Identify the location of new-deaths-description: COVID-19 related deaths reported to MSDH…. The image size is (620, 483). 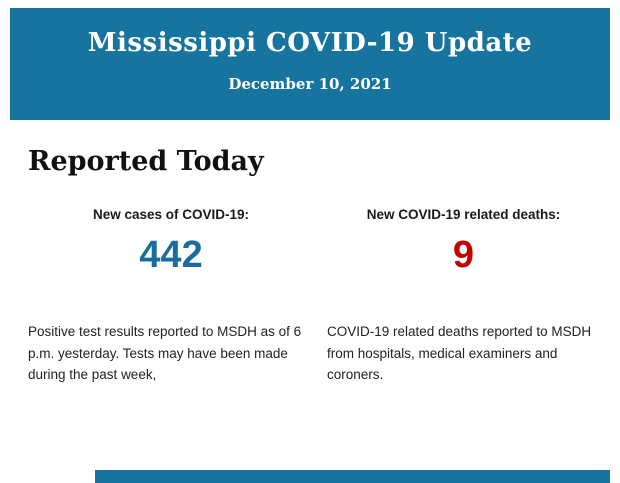
(459, 353).